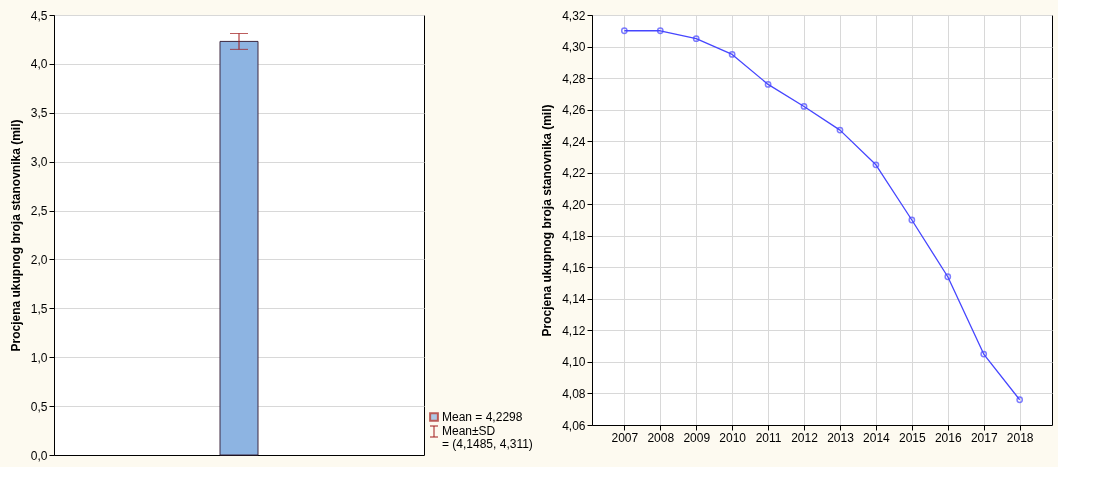  What do you see at coordinates (574, 15) in the screenshot?
I see `y-tick-label: 4,32` at bounding box center [574, 15].